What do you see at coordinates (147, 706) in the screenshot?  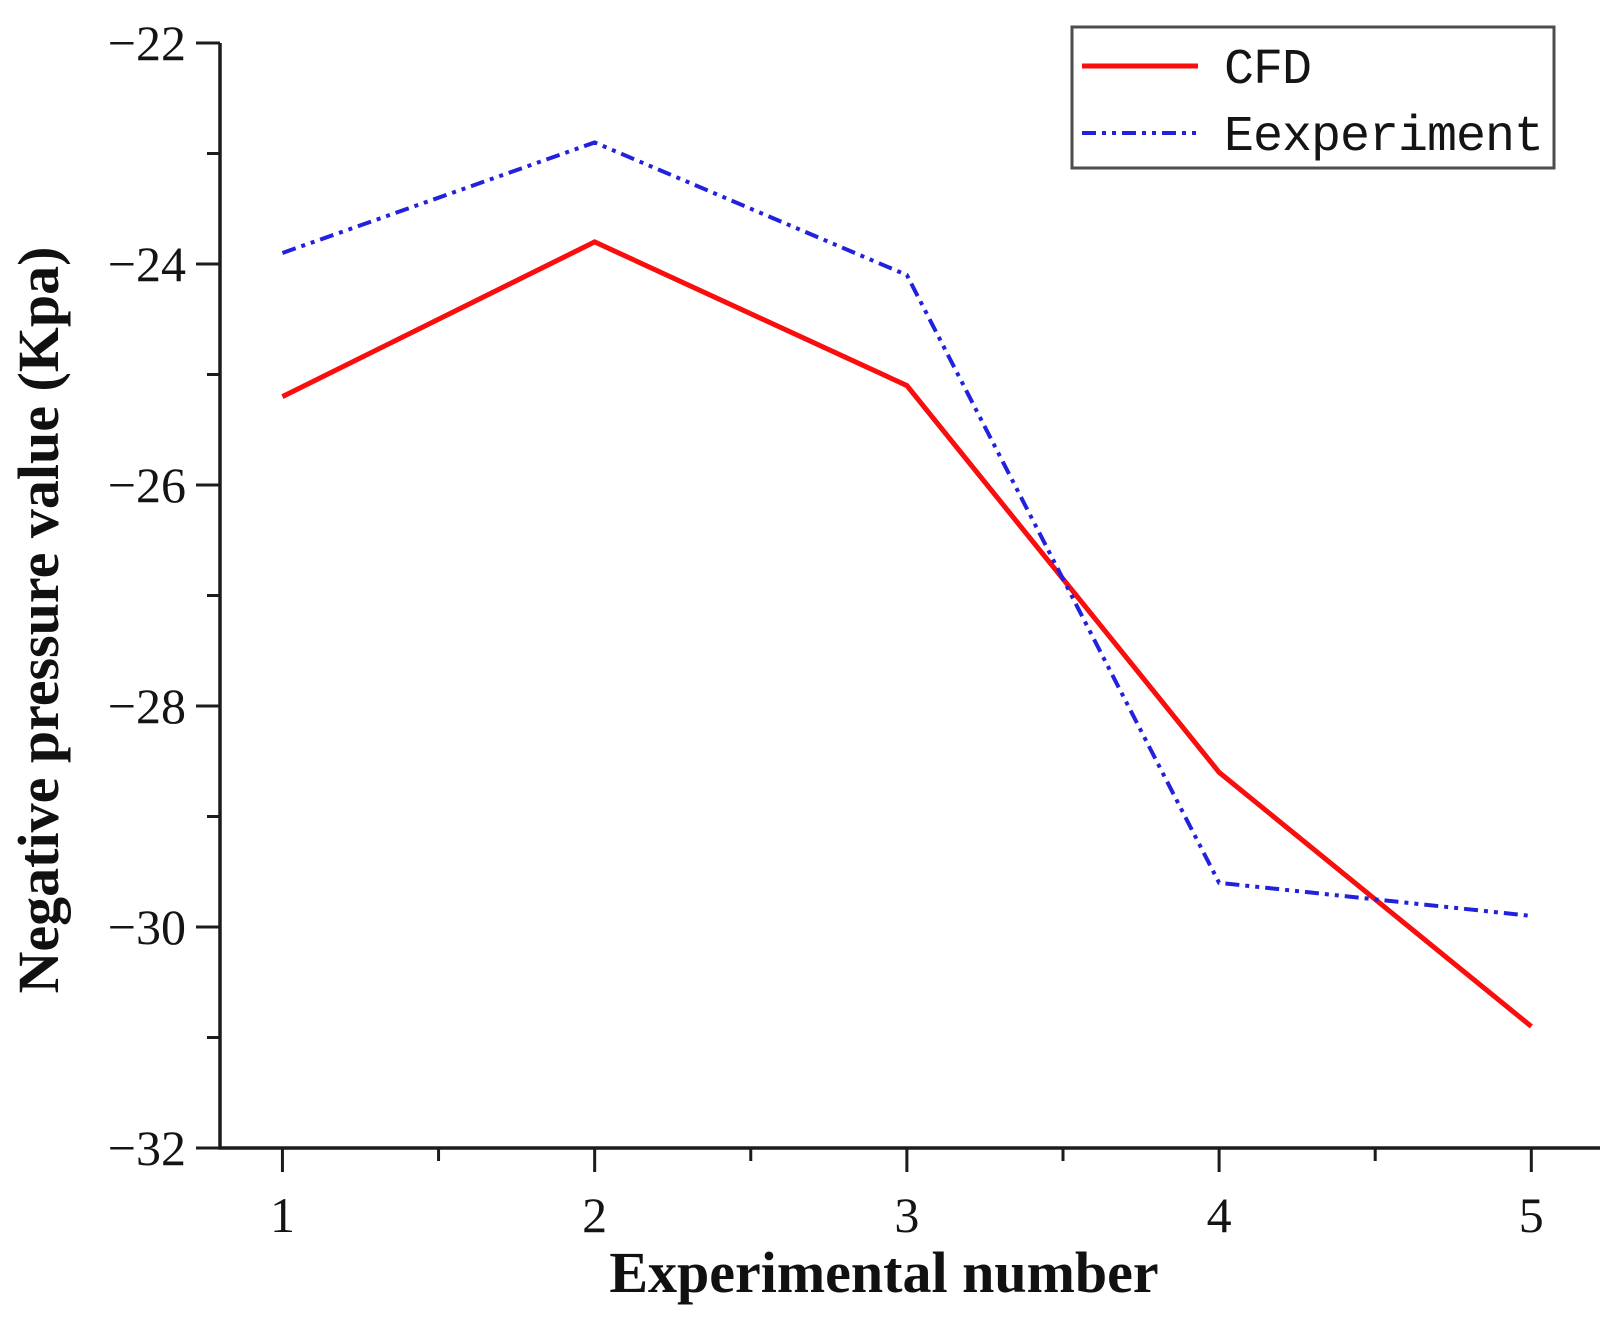 I see `y-tick-label: −28` at bounding box center [147, 706].